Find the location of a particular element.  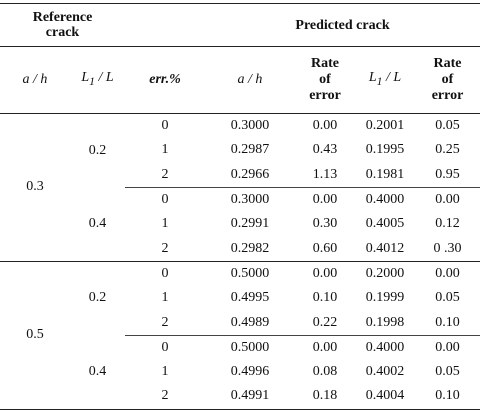

value-cell: 0.2982 is located at coordinates (250, 248).